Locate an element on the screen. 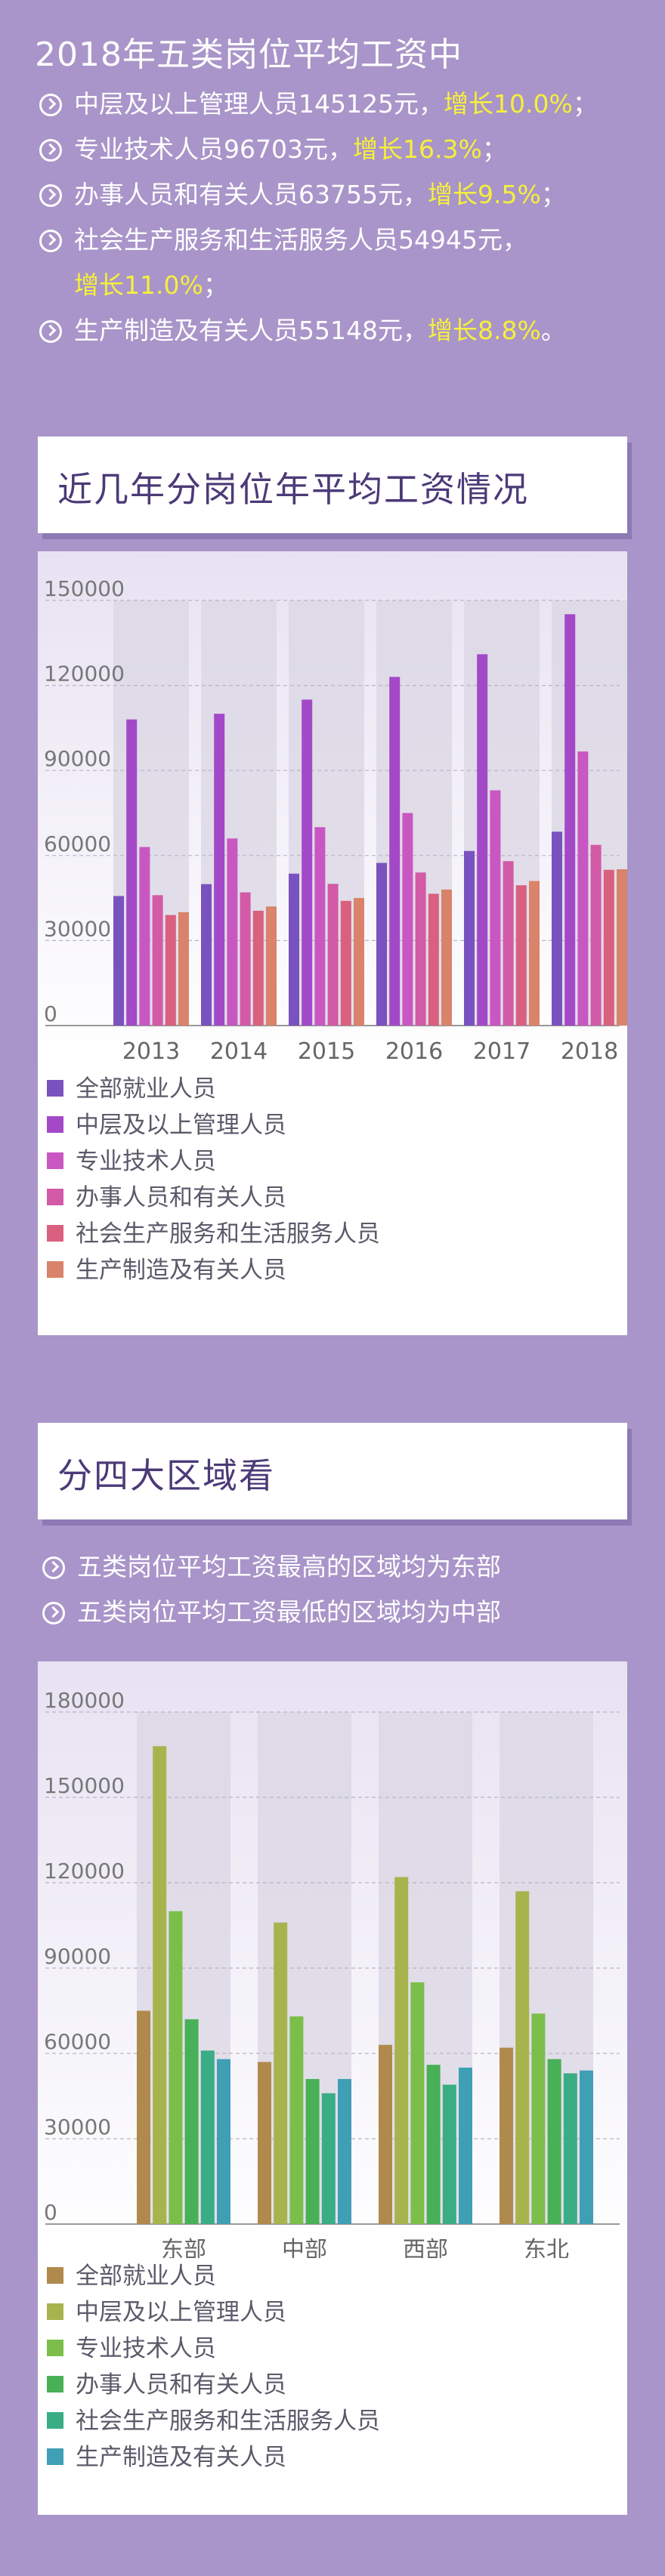 This screenshot has height=2576, width=665. x-tick-label: 中部 is located at coordinates (304, 2247).